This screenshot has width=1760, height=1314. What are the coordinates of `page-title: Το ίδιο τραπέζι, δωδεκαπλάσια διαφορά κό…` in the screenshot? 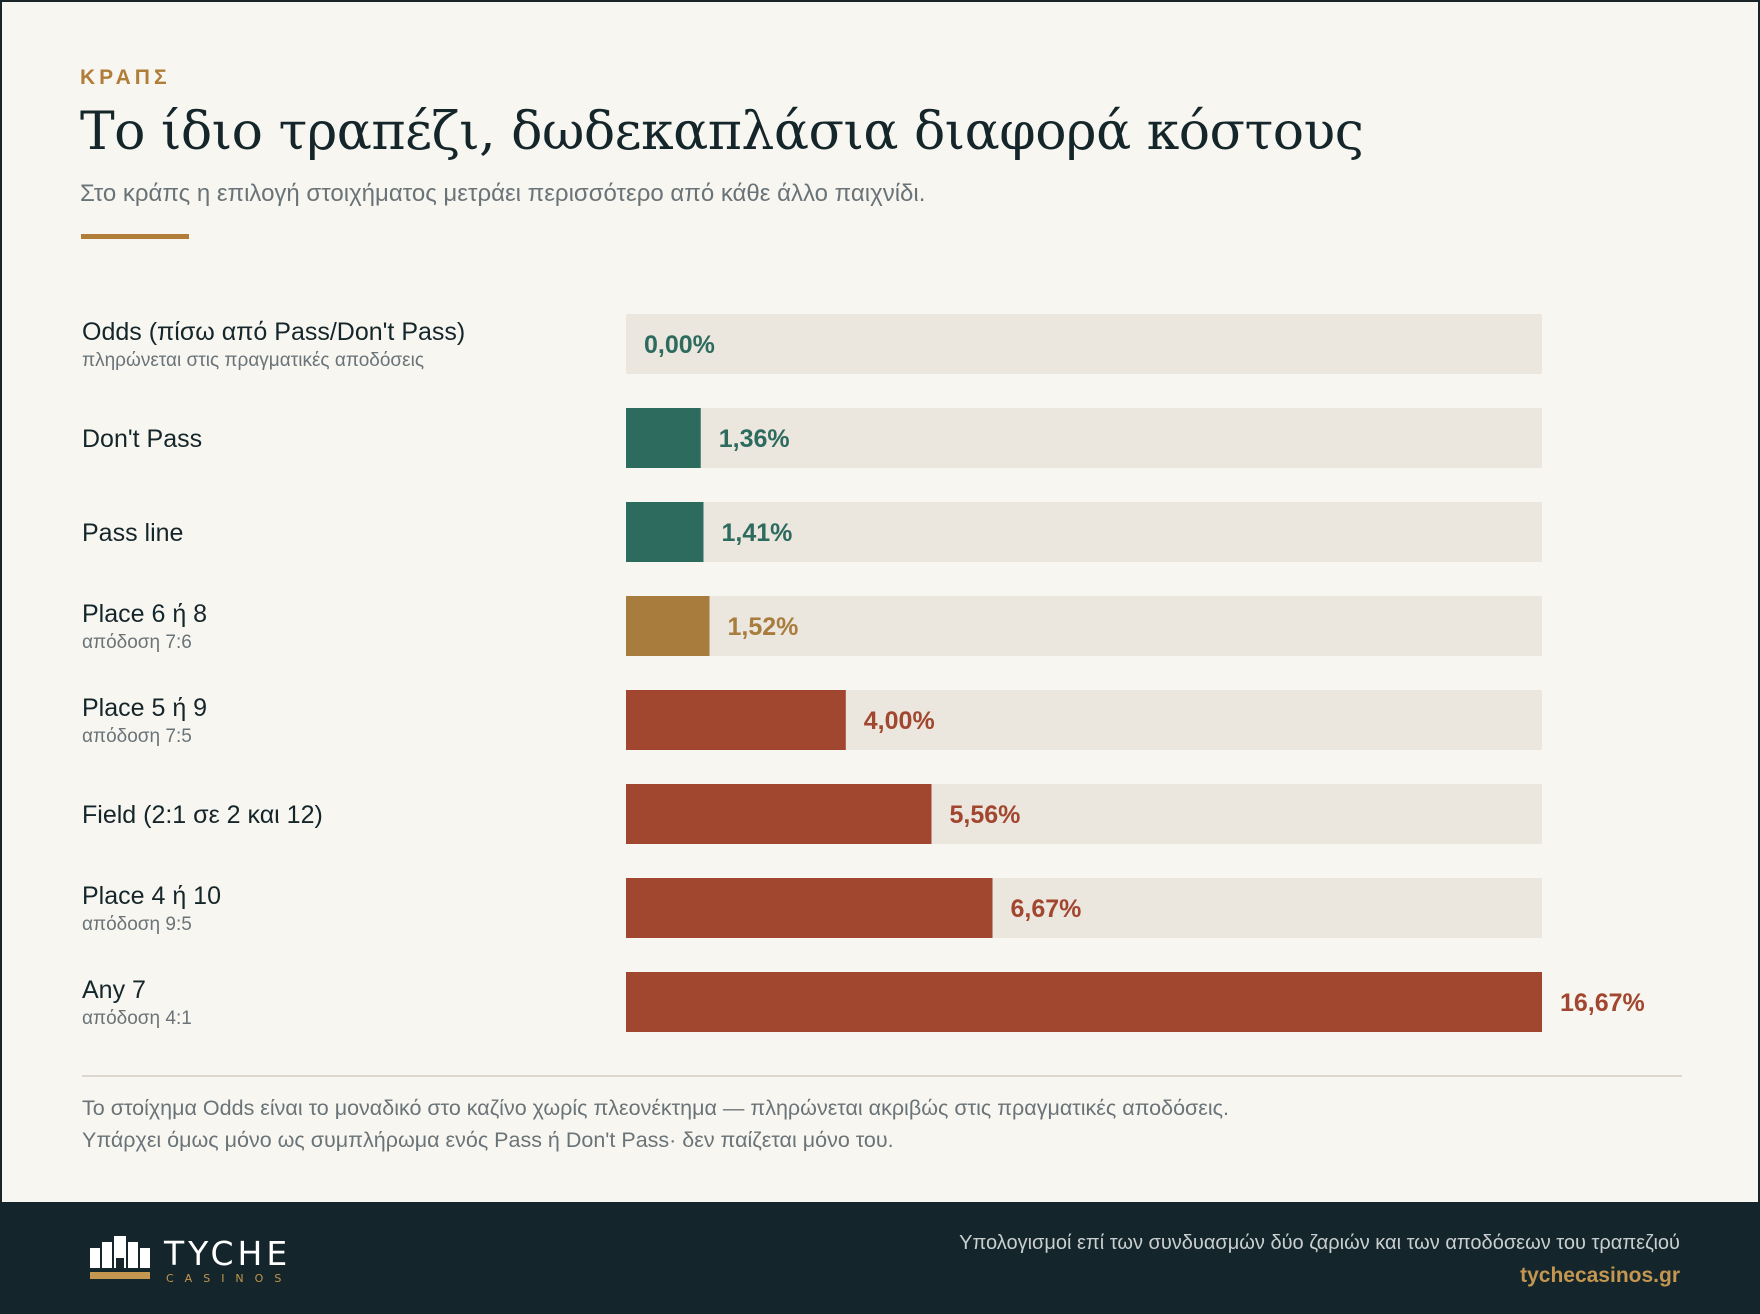 It's located at (722, 132).